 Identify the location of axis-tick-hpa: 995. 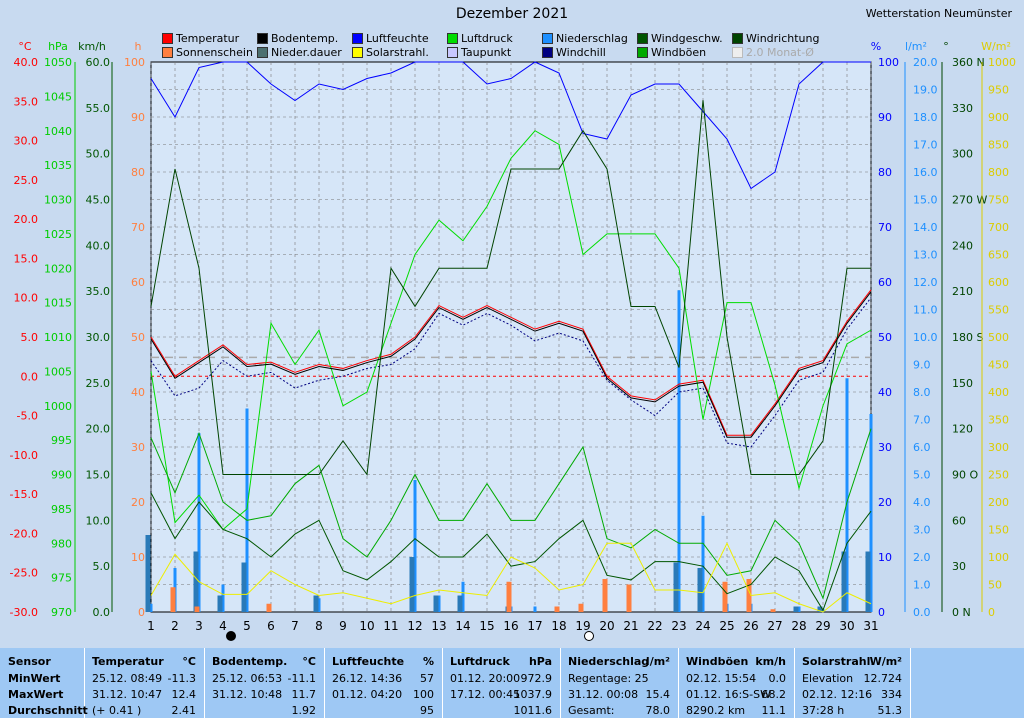
(61, 440).